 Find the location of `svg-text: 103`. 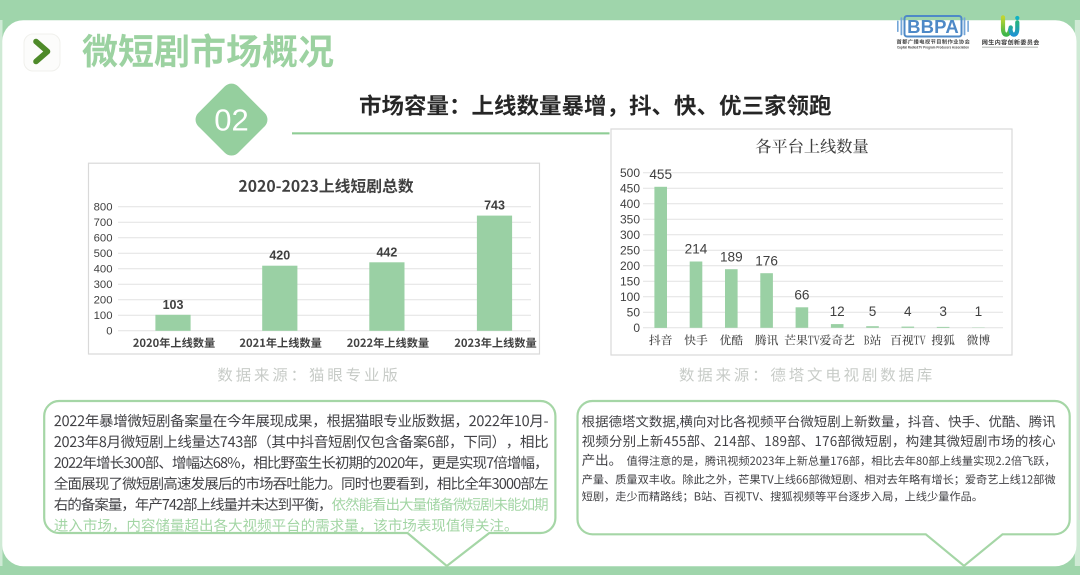

svg-text: 103 is located at coordinates (173, 305).